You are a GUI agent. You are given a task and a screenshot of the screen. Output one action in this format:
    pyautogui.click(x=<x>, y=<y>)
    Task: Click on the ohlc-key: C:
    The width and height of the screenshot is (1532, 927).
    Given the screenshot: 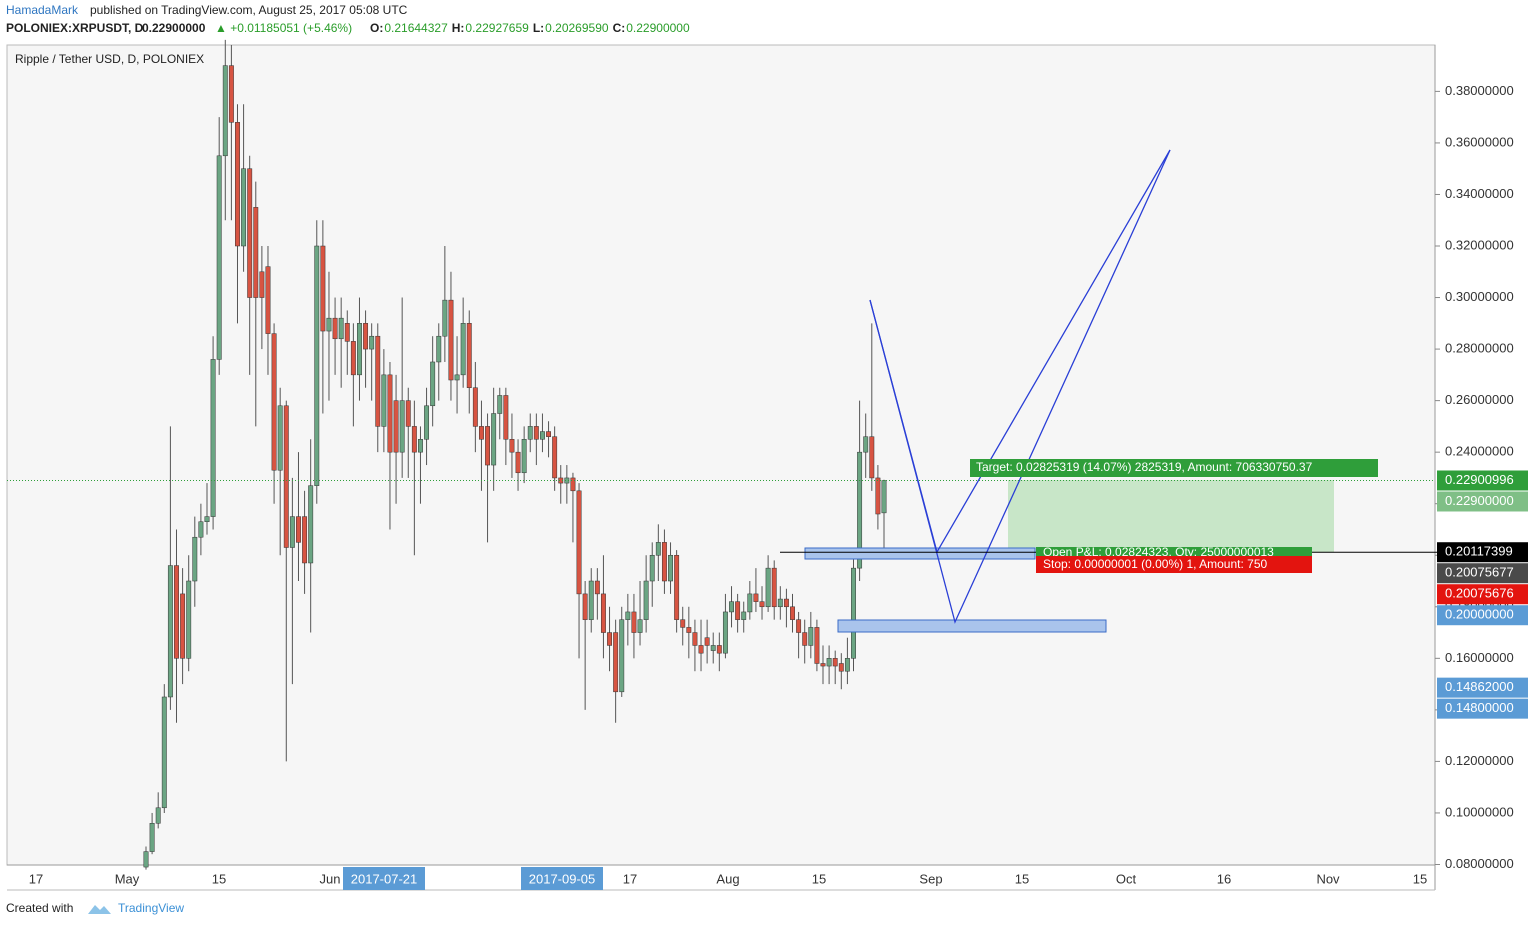 What is the action you would take?
    pyautogui.click(x=619, y=28)
    